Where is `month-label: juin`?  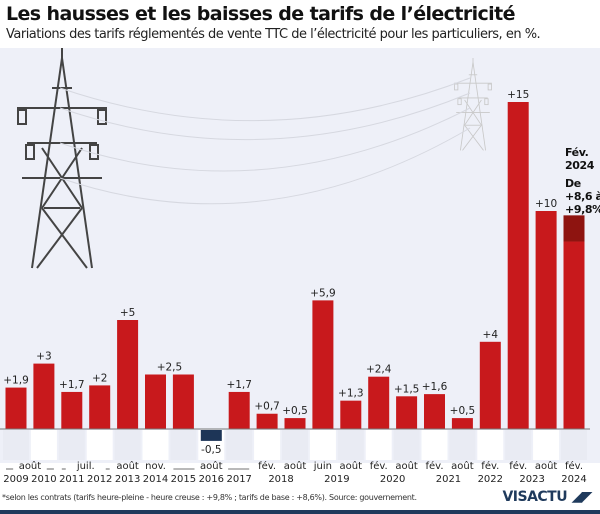
month-label: juin is located at coordinates (322, 466).